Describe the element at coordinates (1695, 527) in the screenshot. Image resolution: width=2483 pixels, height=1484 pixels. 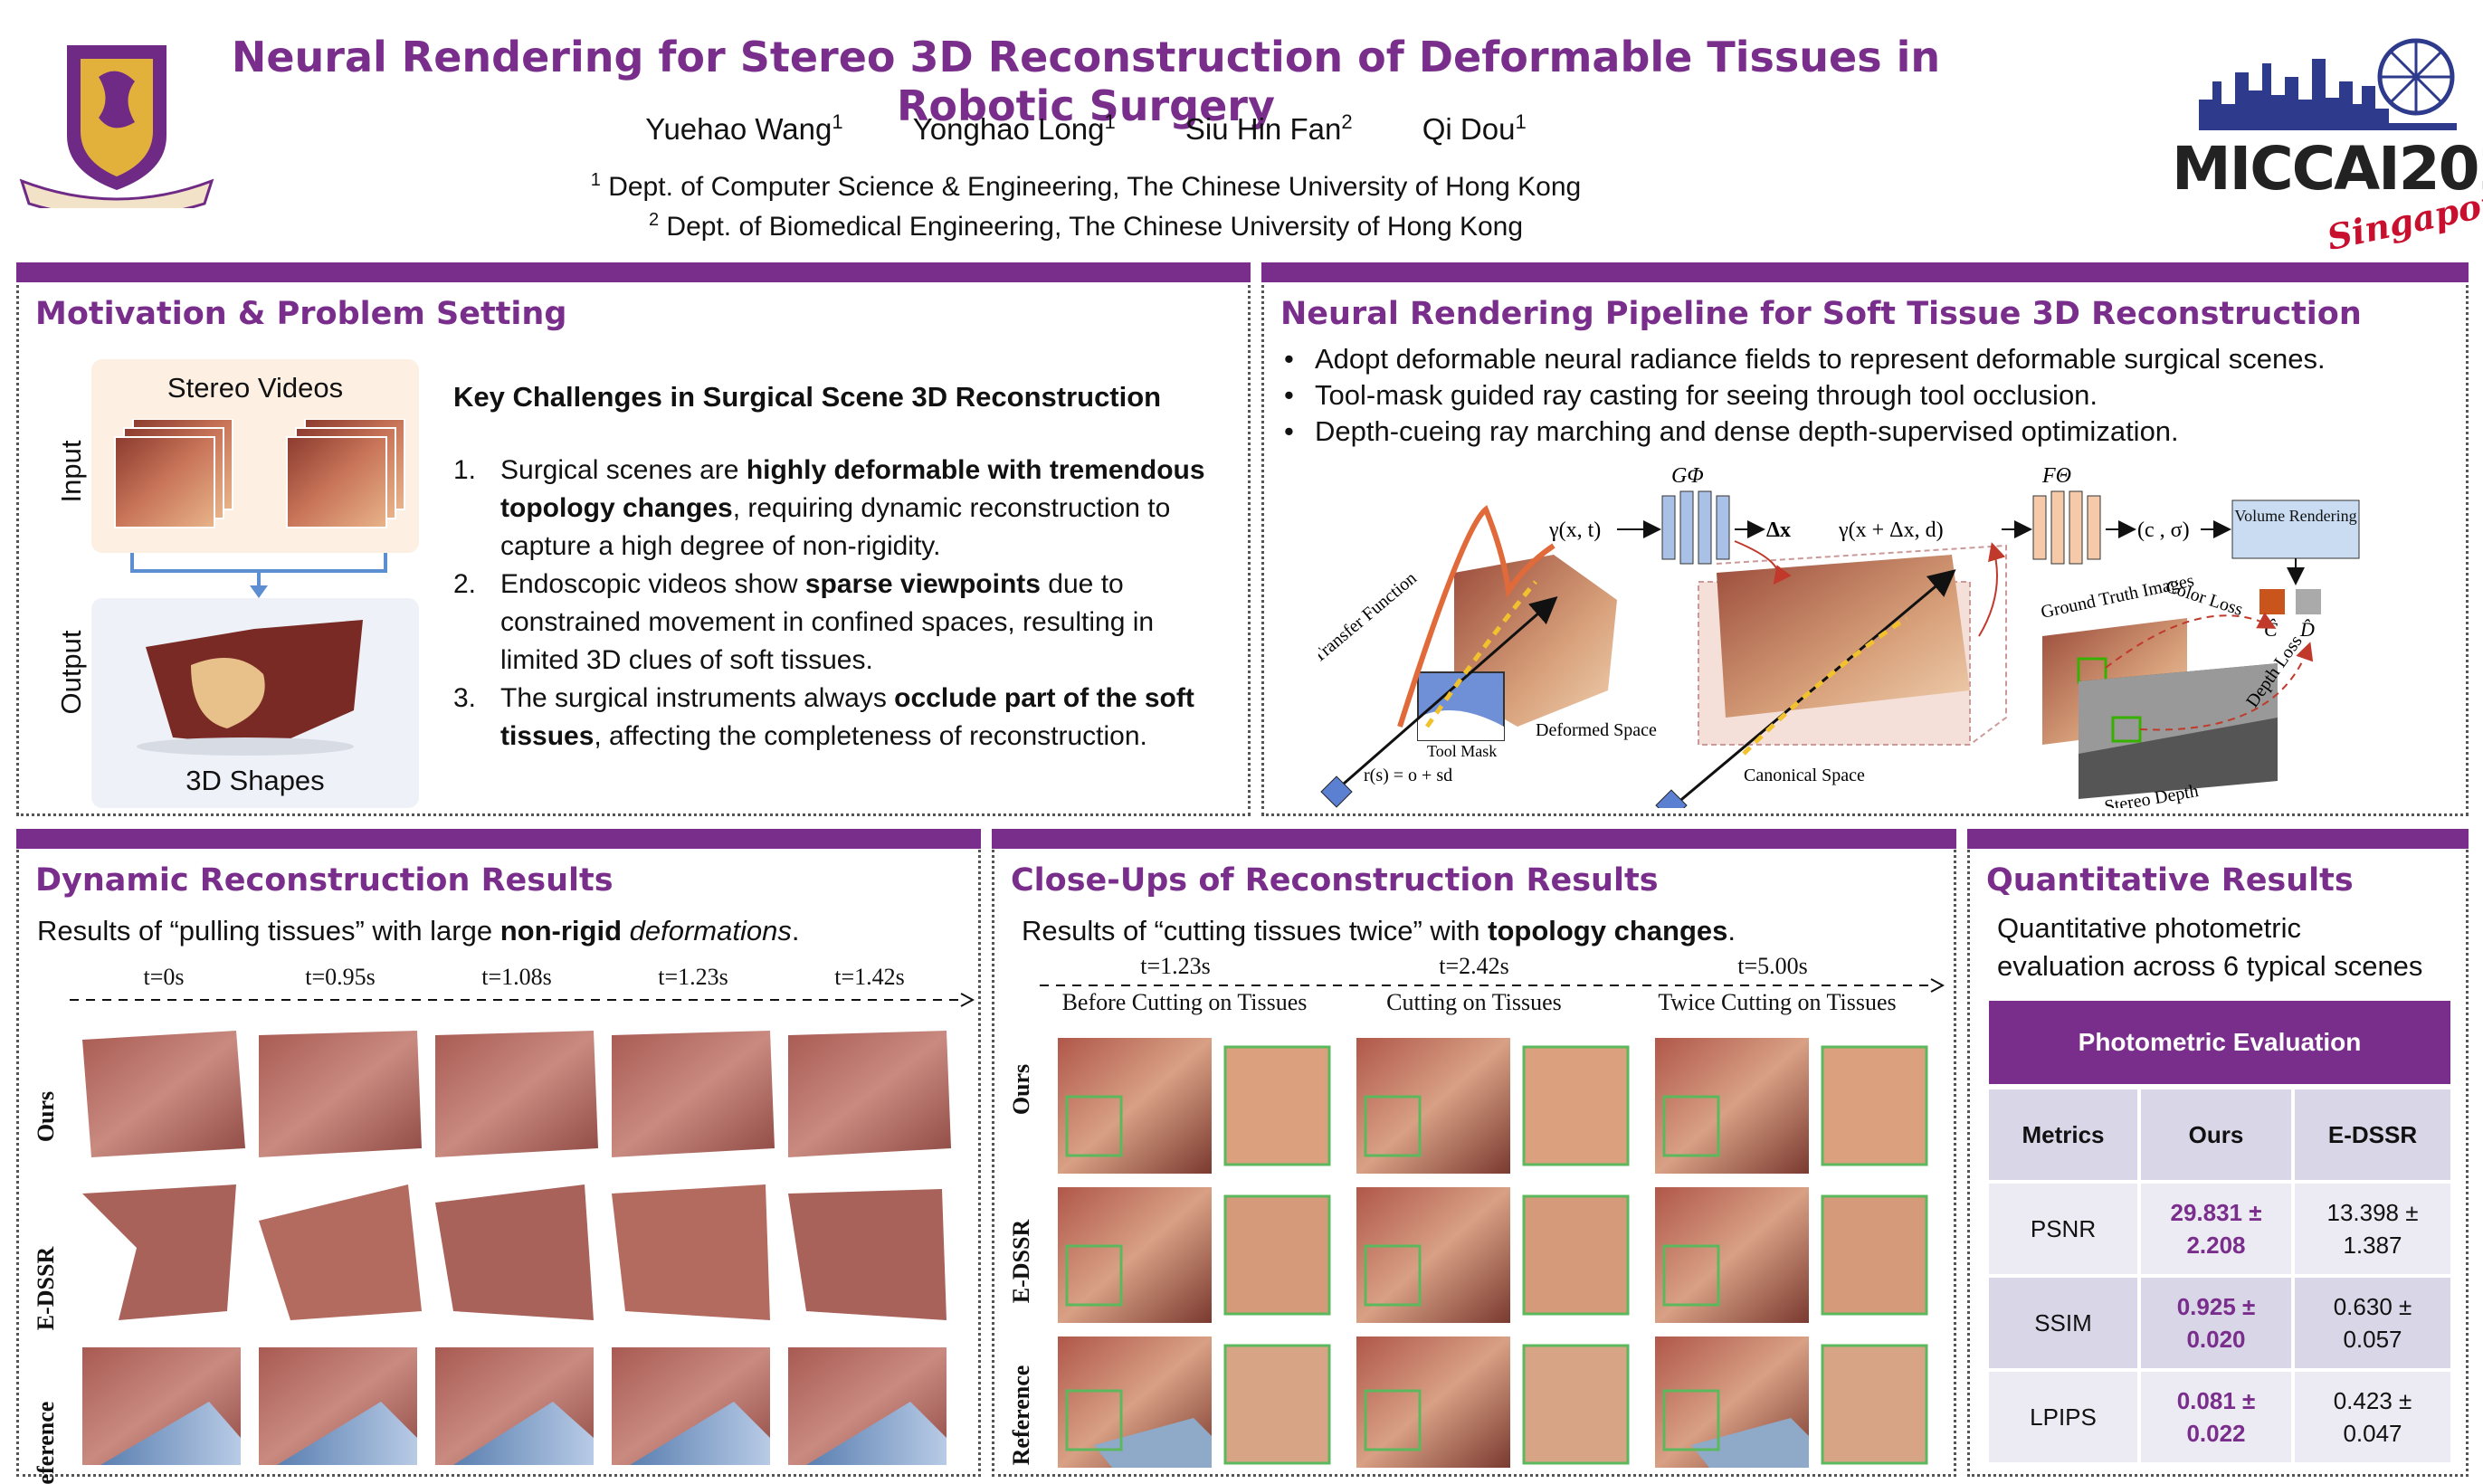
I see `g-network-icon` at that location.